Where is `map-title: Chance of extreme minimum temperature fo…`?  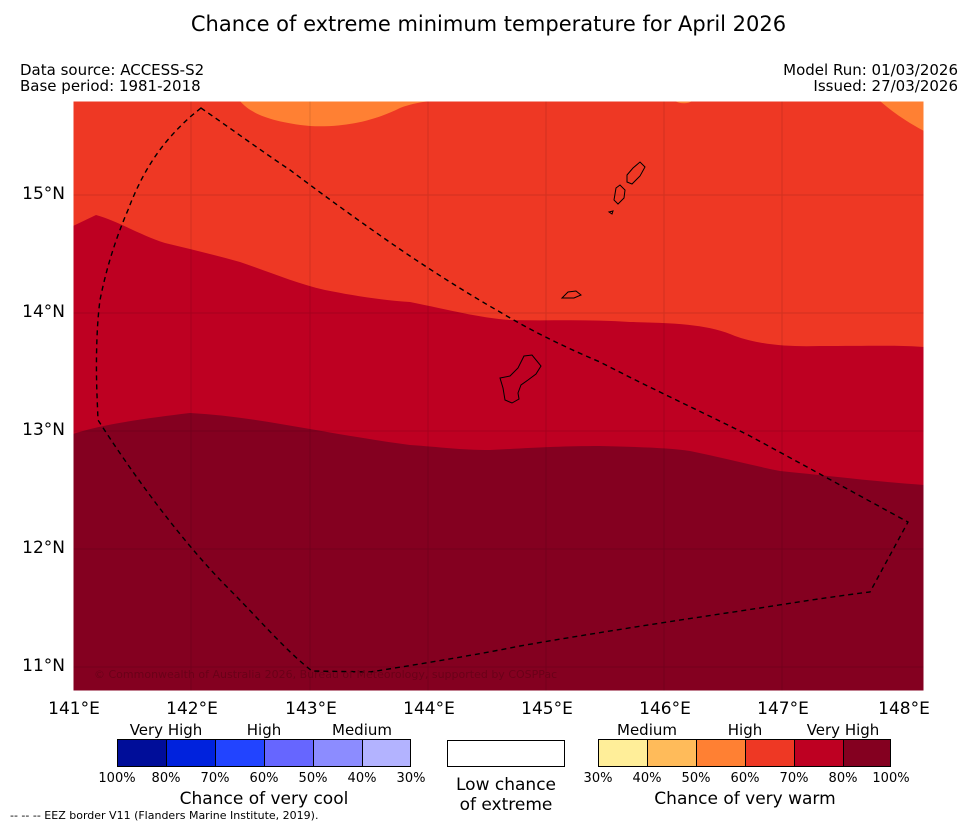 map-title: Chance of extreme minimum temperature fo… is located at coordinates (488, 24).